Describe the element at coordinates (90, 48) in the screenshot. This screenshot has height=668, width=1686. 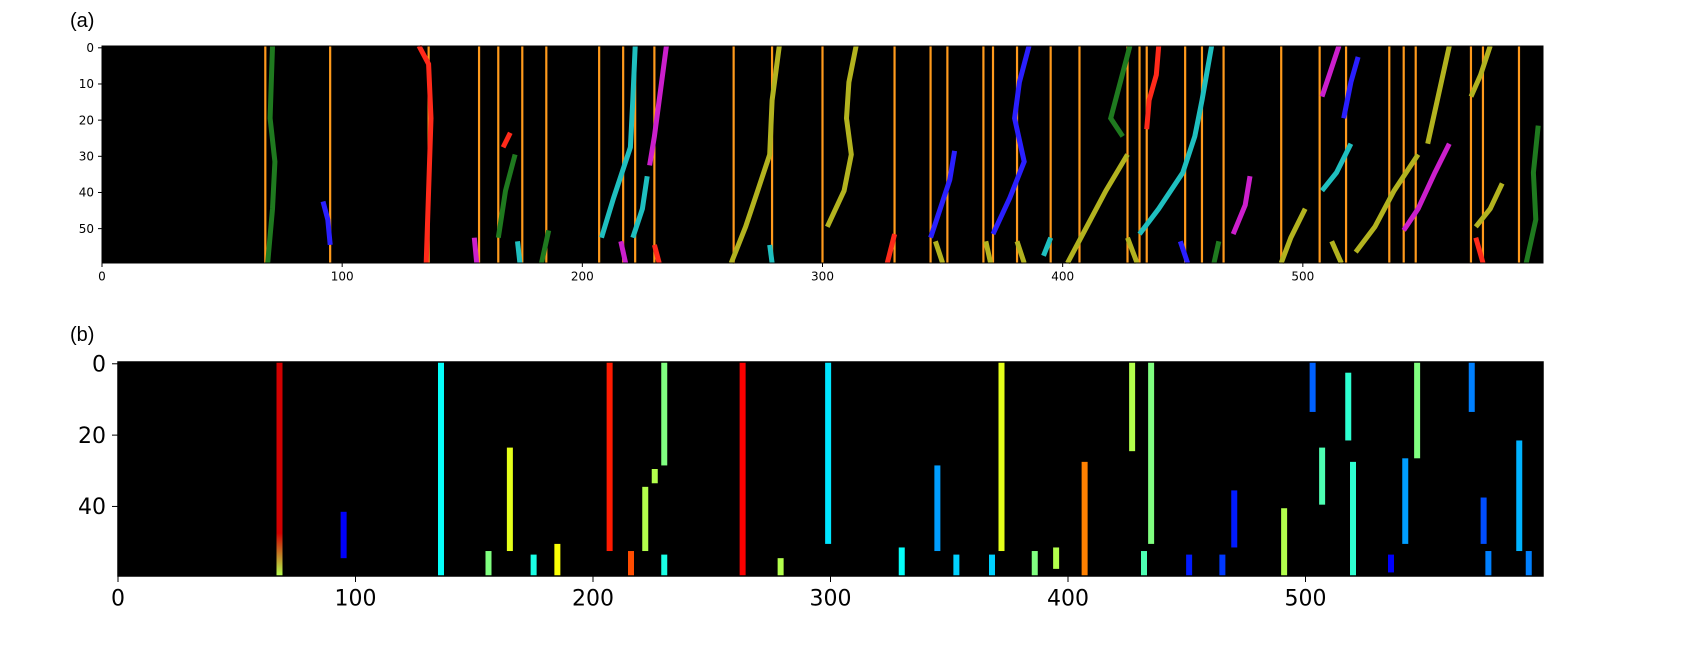
I see `y-tick-label: 0` at that location.